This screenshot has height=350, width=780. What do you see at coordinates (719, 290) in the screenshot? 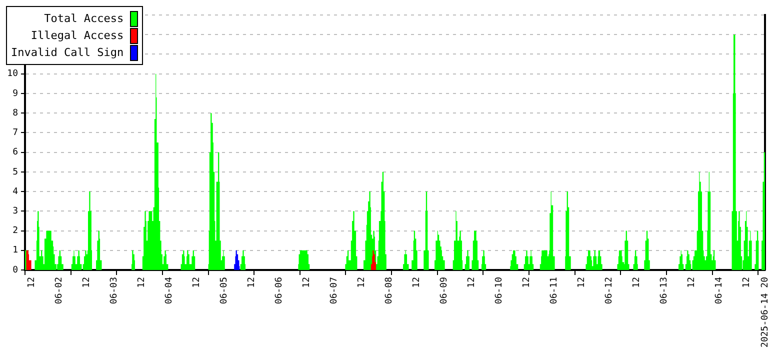
I see `x-tick-label: 06-14` at bounding box center [719, 290].